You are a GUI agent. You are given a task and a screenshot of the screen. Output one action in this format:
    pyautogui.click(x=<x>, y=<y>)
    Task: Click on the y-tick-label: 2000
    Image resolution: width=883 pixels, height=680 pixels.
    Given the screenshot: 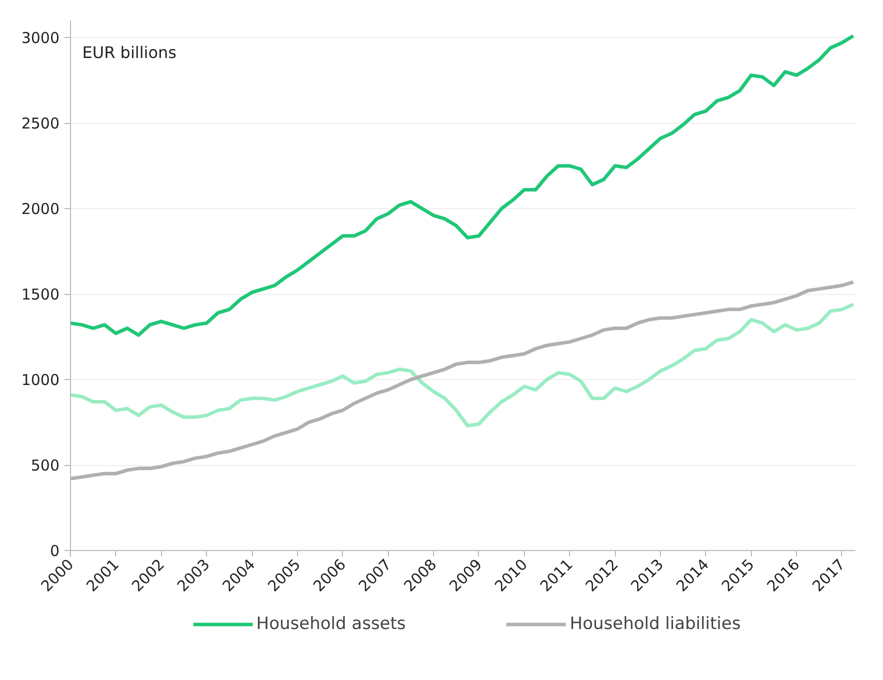 What is the action you would take?
    pyautogui.click(x=40, y=209)
    